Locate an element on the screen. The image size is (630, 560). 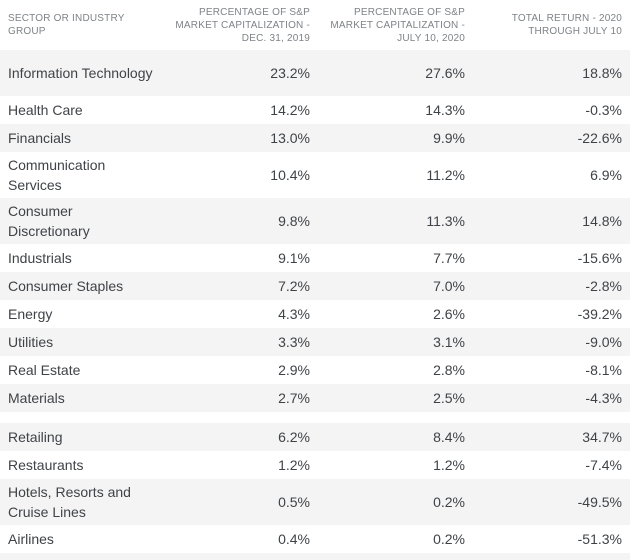
cap-july-2020-value: 2.8% is located at coordinates (449, 370).